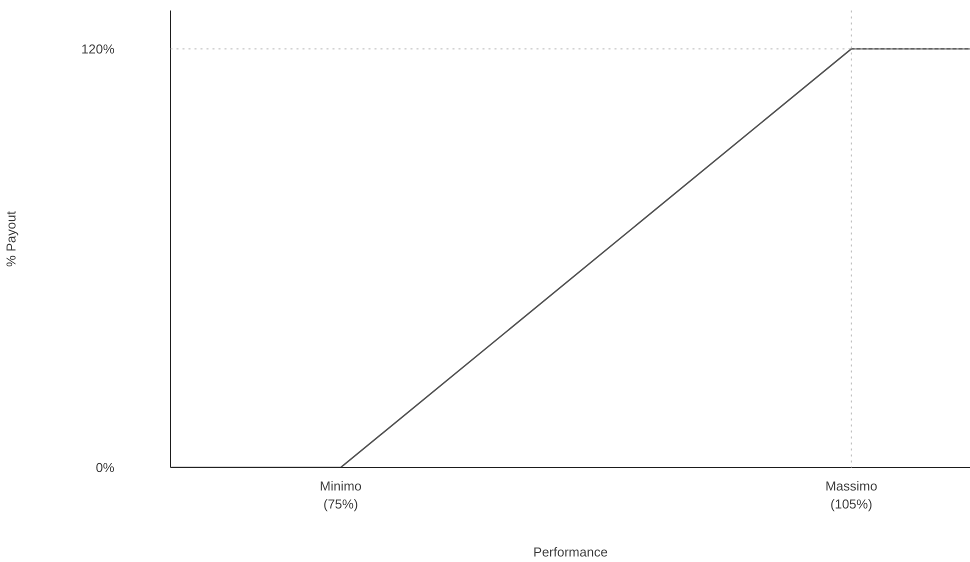 This screenshot has height=562, width=970. What do you see at coordinates (98, 48) in the screenshot?
I see `y-tick-label: 120%` at bounding box center [98, 48].